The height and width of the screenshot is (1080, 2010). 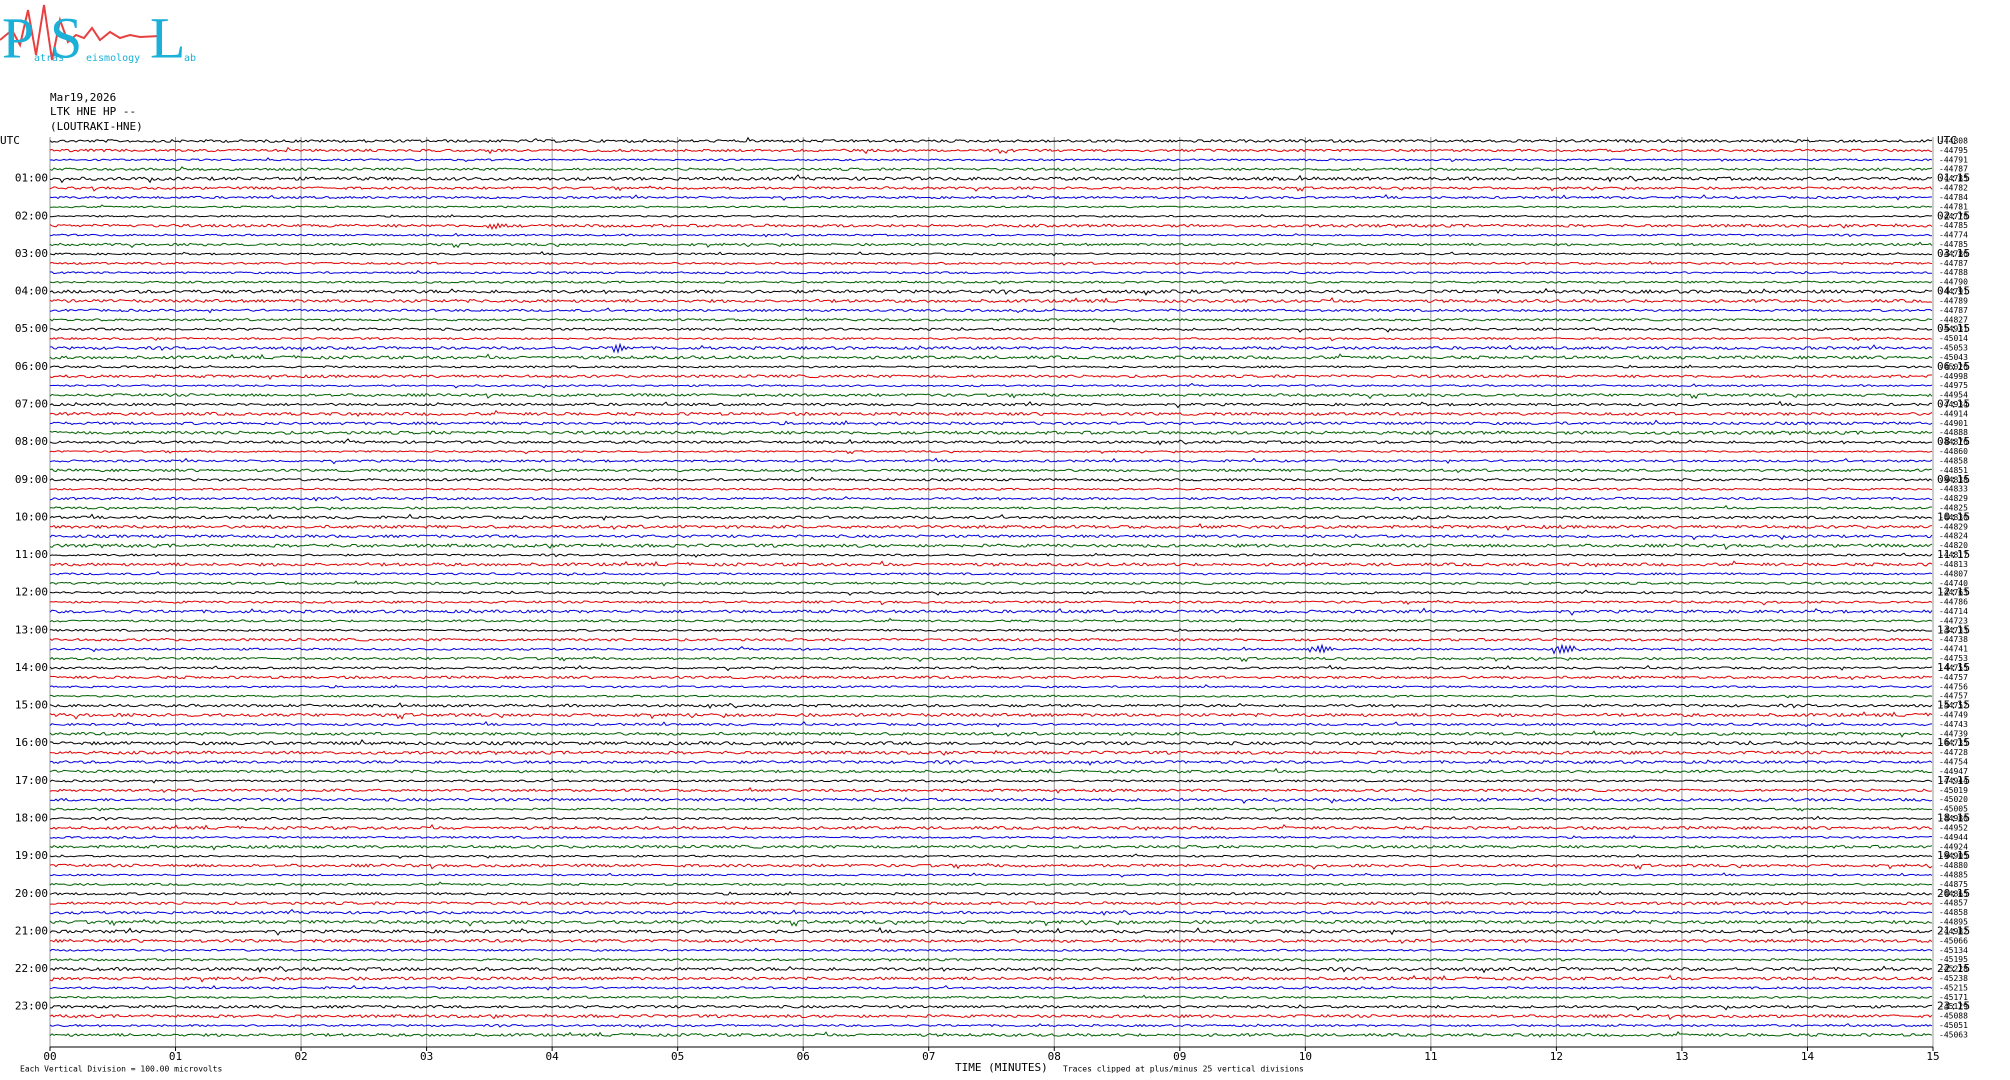 What do you see at coordinates (31, 554) in the screenshot?
I see `time-label-left: 11:00` at bounding box center [31, 554].